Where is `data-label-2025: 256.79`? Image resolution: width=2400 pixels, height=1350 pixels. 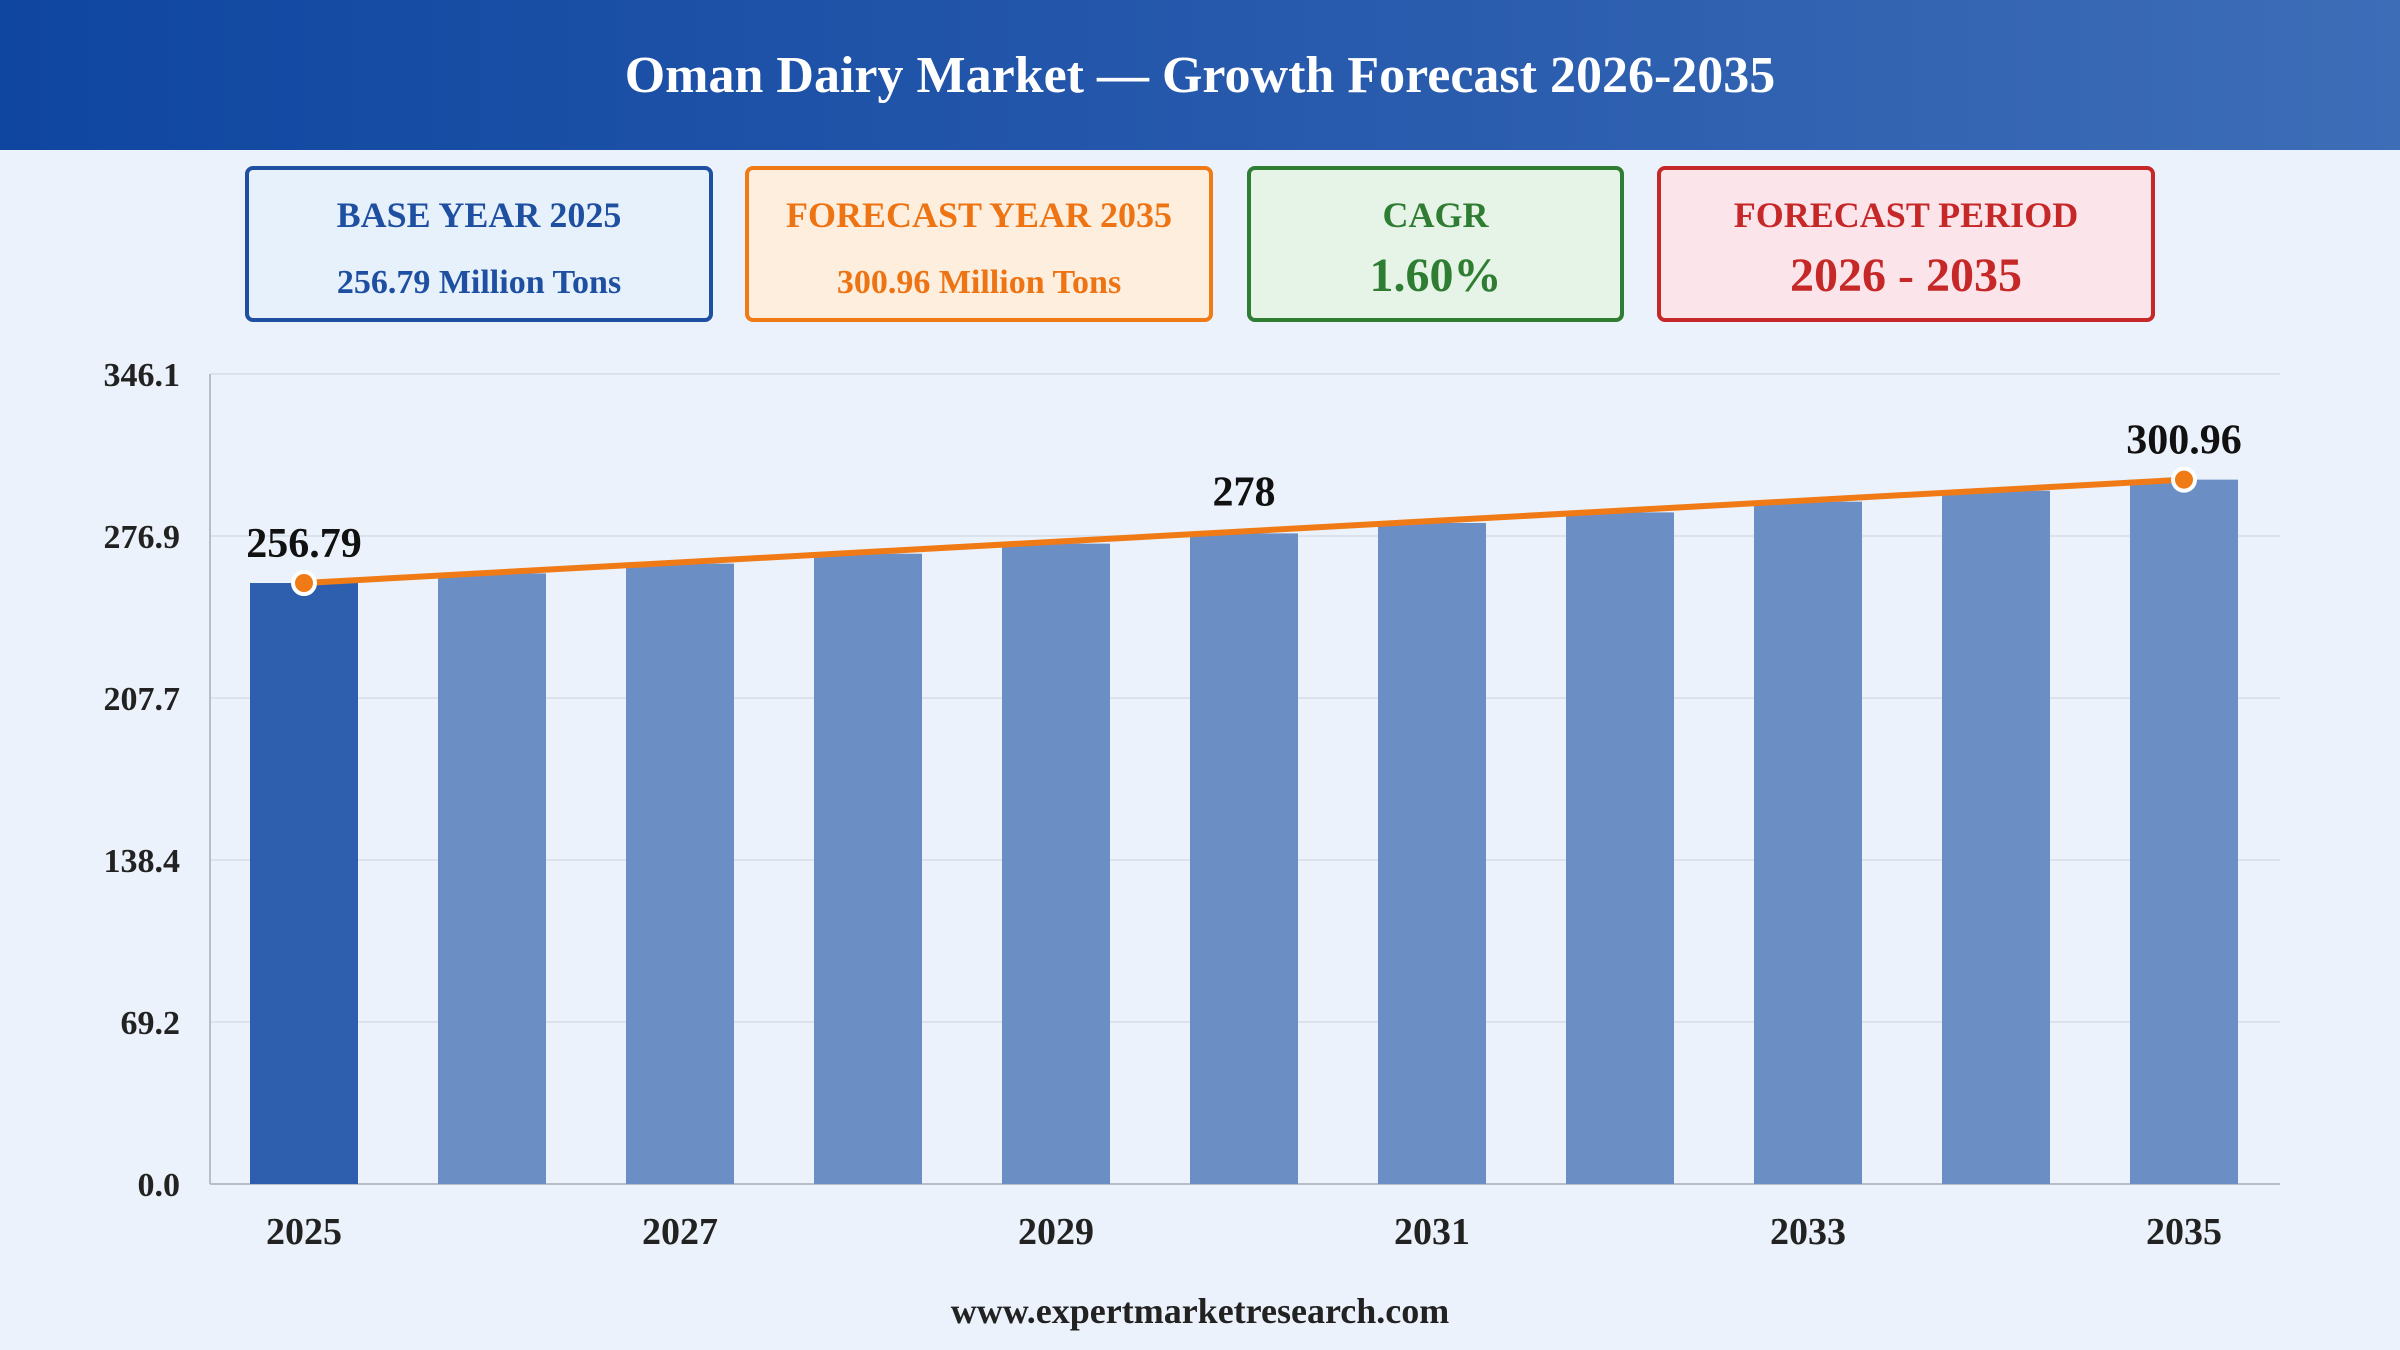
data-label-2025: 256.79 is located at coordinates (304, 544).